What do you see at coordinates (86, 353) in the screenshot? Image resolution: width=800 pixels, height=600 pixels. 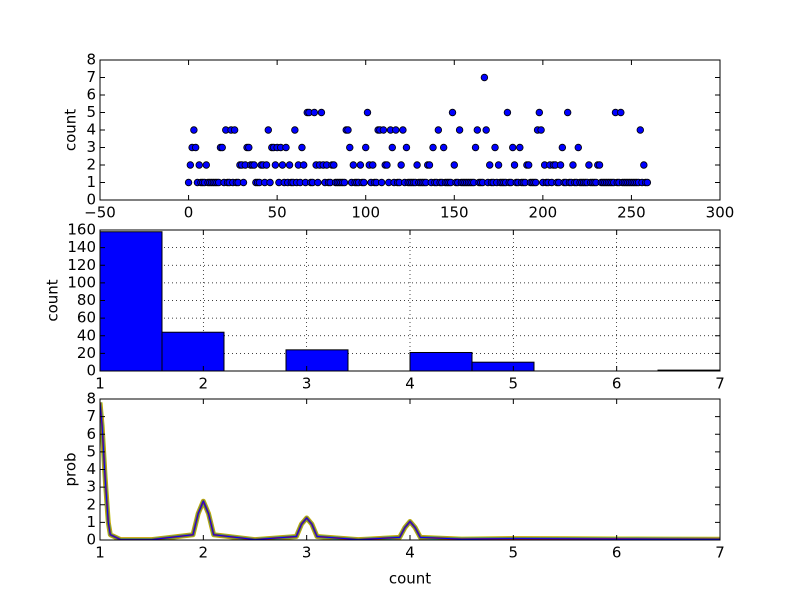 I see `y-tick-label: 20` at bounding box center [86, 353].